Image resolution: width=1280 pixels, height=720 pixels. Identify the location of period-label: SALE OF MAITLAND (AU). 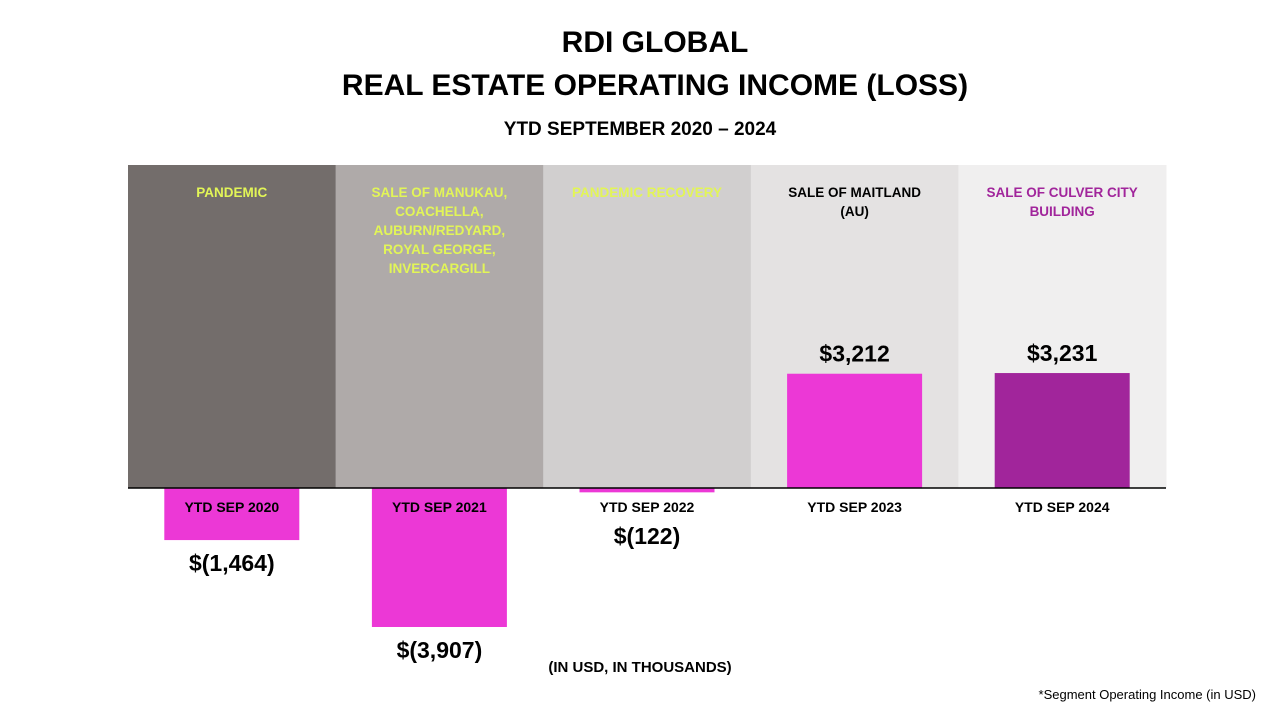
(854, 202).